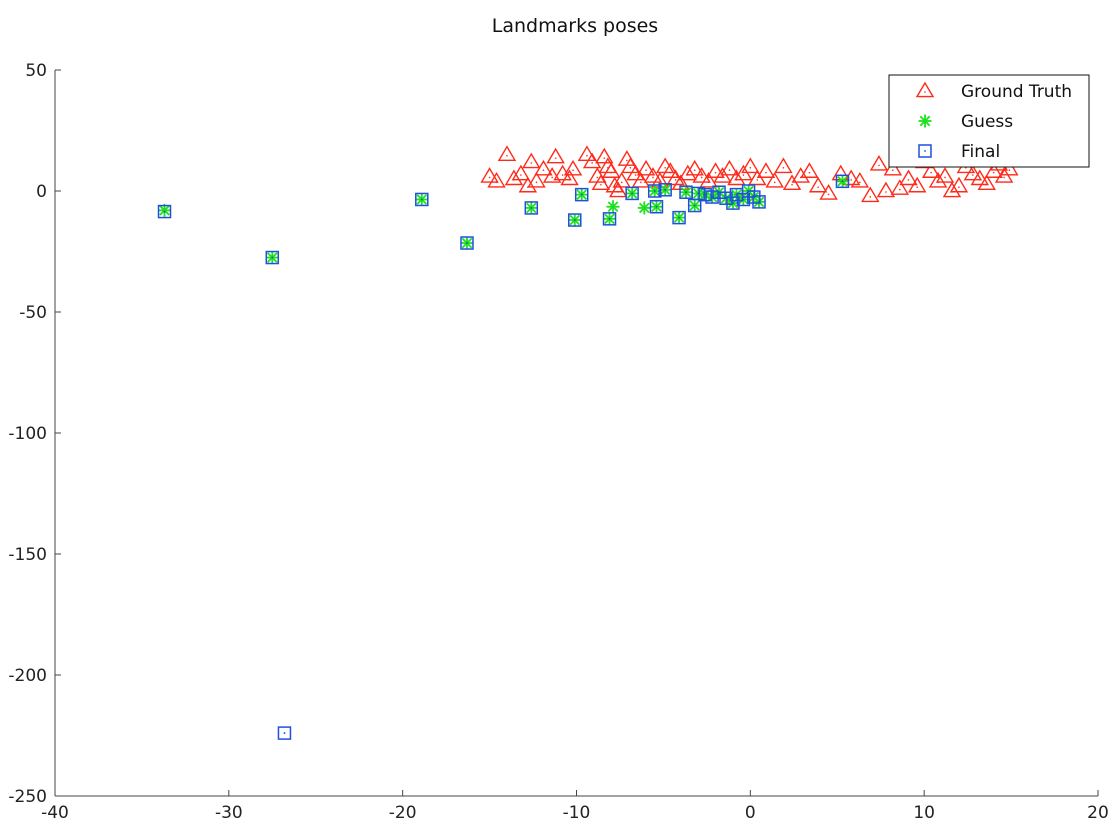 This screenshot has height=838, width=1120. What do you see at coordinates (33, 313) in the screenshot?
I see `y-tick-label: -50` at bounding box center [33, 313].